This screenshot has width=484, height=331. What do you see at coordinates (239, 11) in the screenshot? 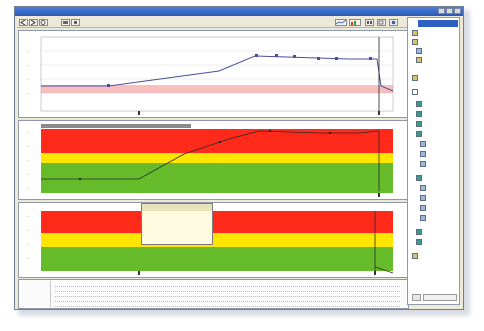
I see `title-bar` at bounding box center [239, 11].